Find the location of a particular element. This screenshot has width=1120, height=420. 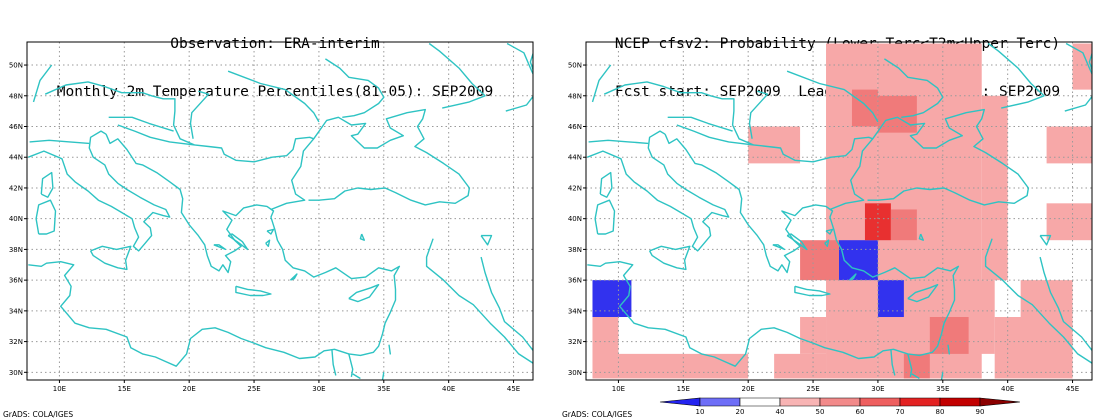

colorbar-label: 40 is located at coordinates (780, 412).